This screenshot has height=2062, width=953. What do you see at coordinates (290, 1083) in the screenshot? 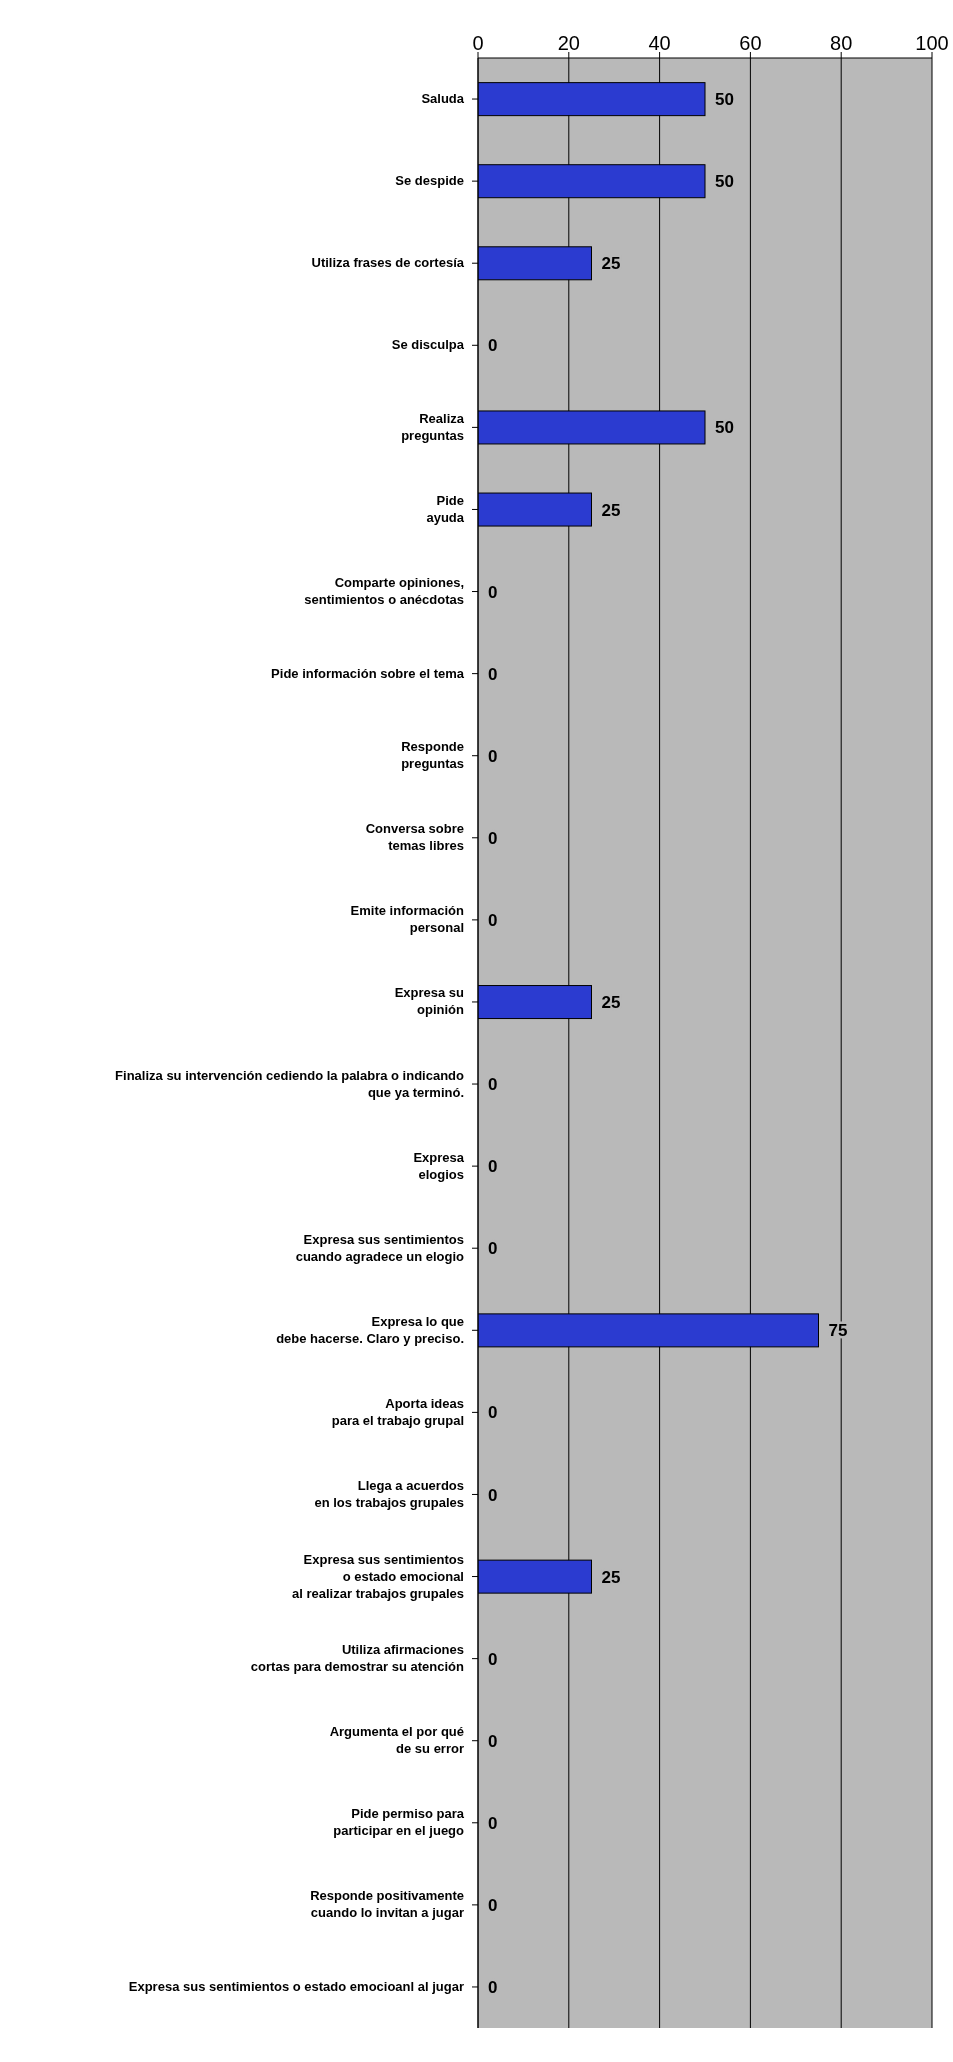
I see `y-tick-label: Finaliza su intervención cediendo la palabra o indicando que ya terminó.` at bounding box center [290, 1083].